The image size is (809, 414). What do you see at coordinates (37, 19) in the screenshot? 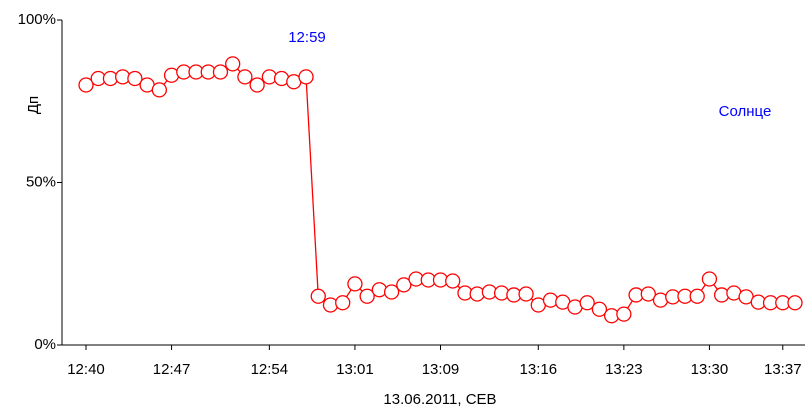
I see `y-tick-label: 100%` at bounding box center [37, 19].